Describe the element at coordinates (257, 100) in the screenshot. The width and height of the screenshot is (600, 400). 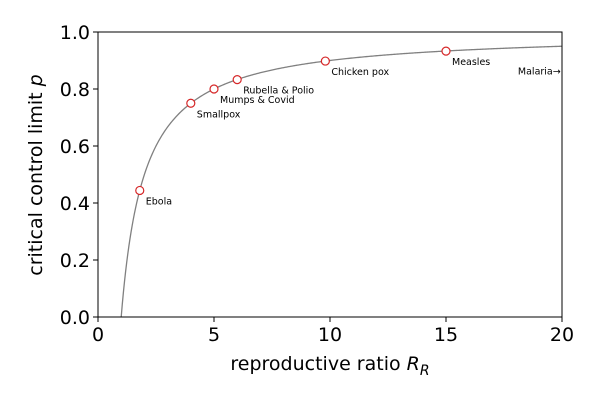
I see `data-point-label-2: Mumps & Covid` at that location.